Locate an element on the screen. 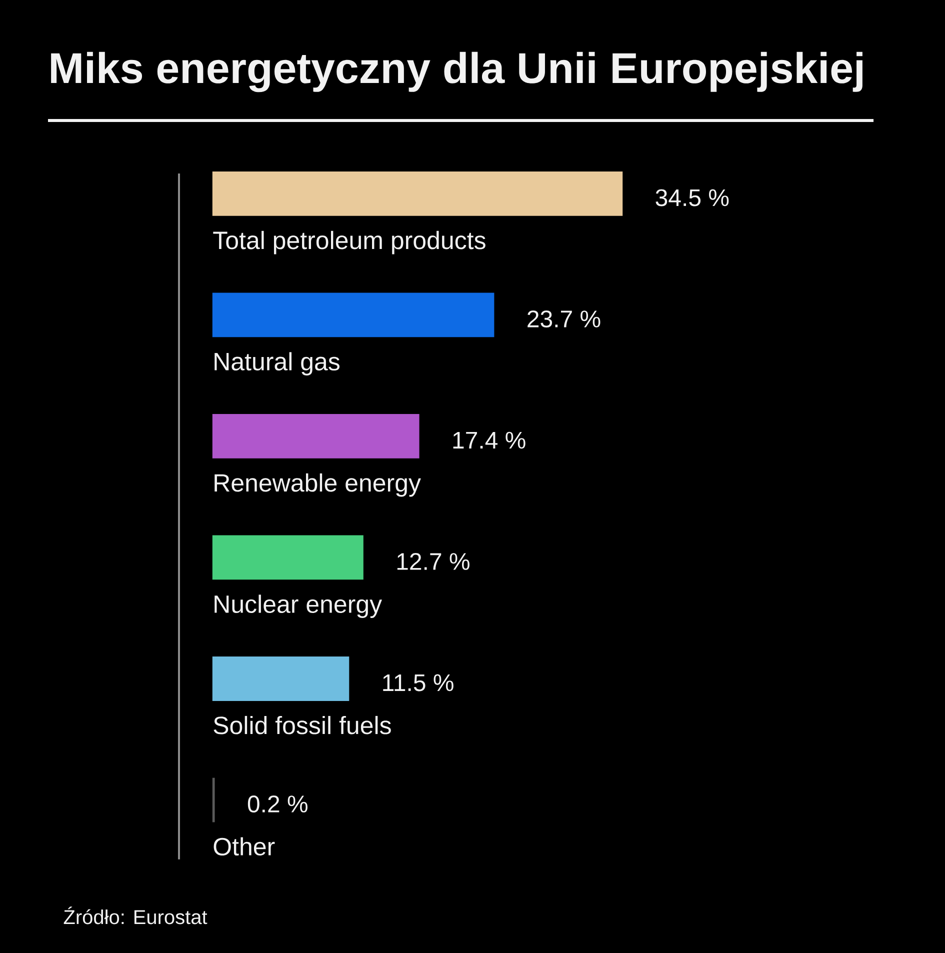  data-label: 17.4 % is located at coordinates (489, 440).